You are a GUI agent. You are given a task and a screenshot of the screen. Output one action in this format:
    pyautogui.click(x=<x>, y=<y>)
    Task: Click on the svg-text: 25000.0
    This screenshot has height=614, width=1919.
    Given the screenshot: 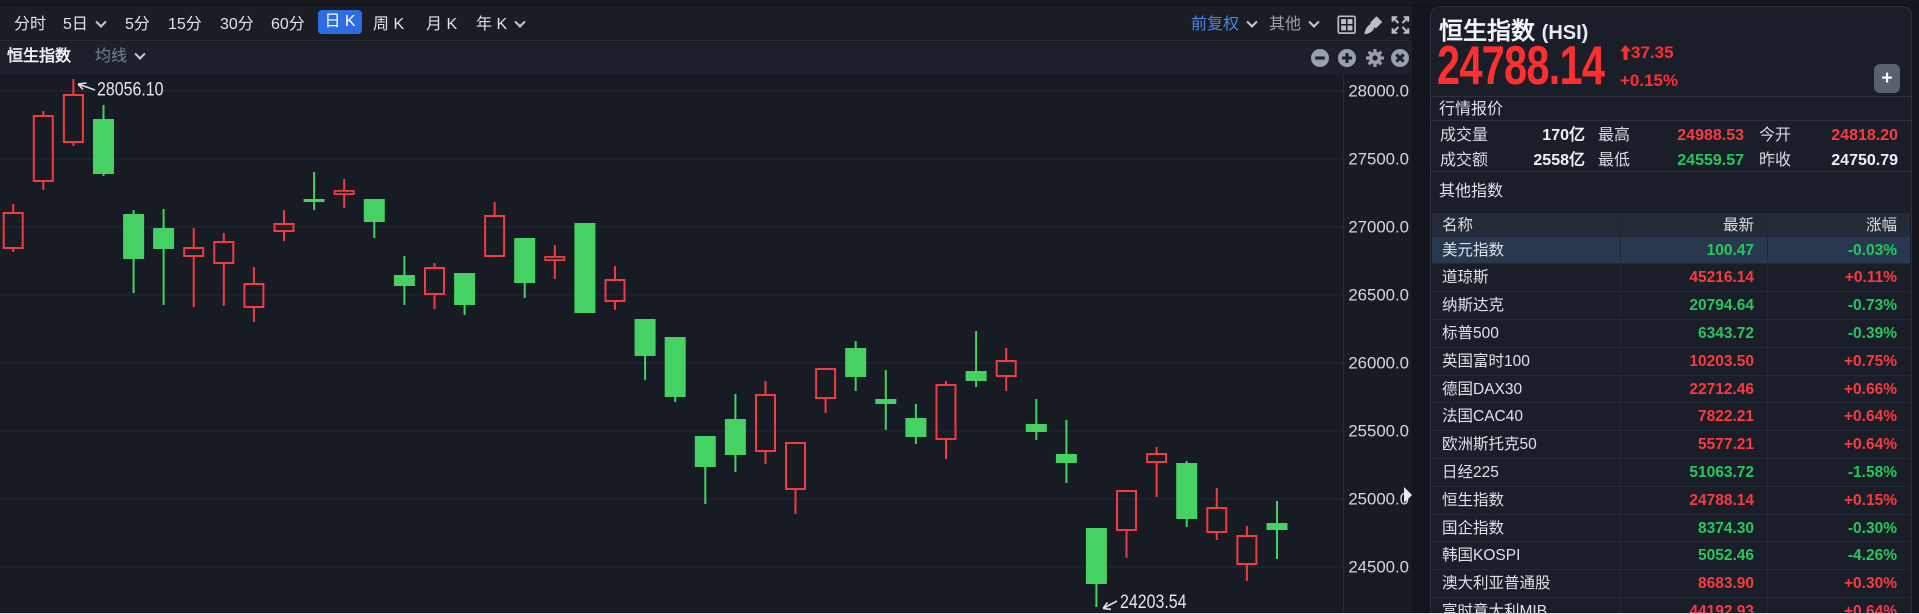 What is the action you would take?
    pyautogui.click(x=1378, y=499)
    